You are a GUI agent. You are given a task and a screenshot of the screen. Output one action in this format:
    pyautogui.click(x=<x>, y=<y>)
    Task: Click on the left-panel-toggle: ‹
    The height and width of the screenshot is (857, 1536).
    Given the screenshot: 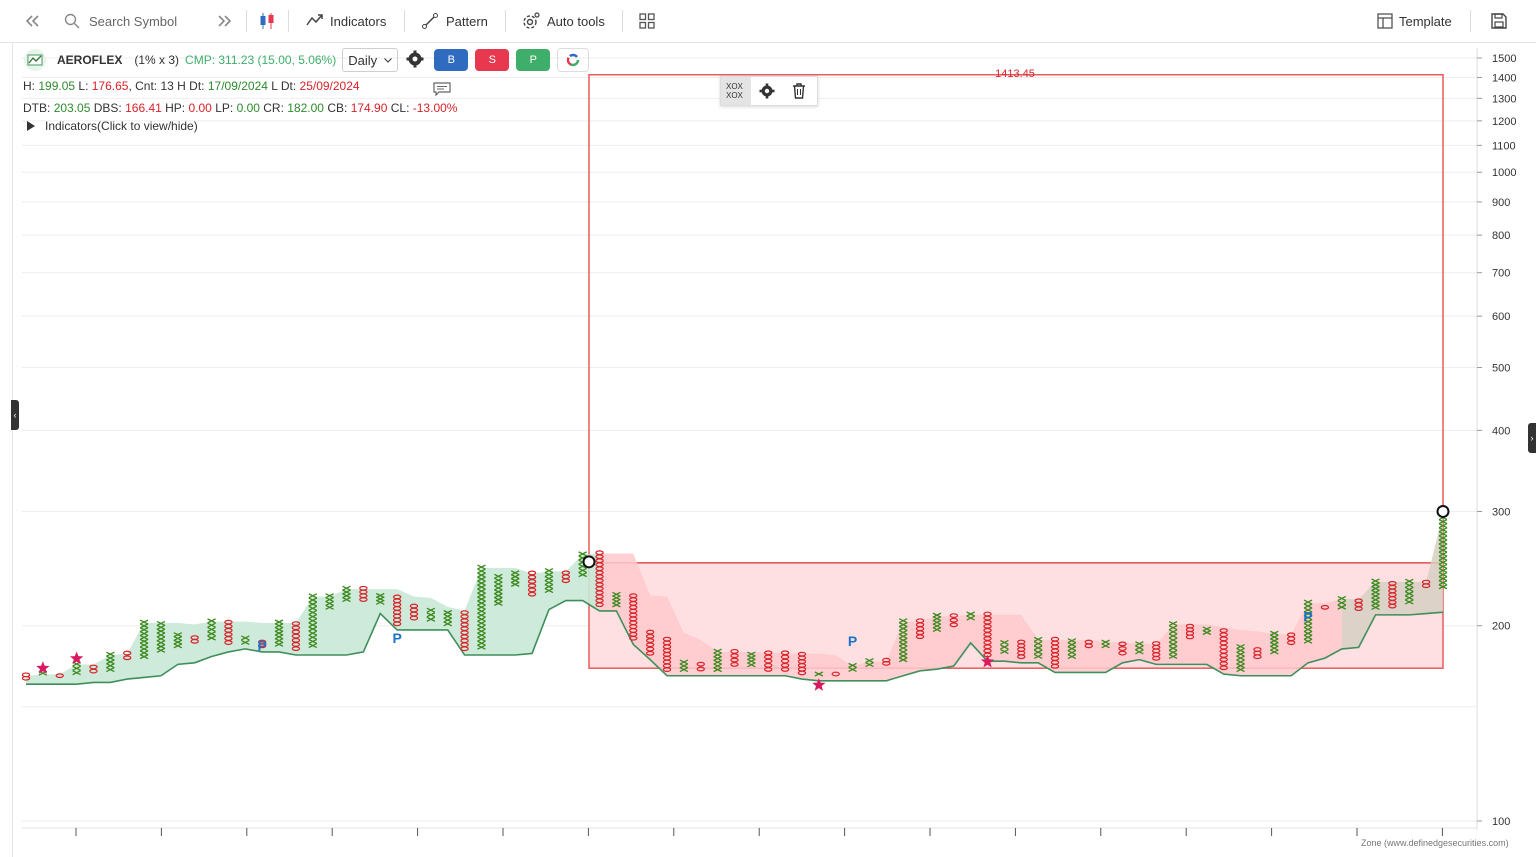 What is the action you would take?
    pyautogui.click(x=15, y=415)
    